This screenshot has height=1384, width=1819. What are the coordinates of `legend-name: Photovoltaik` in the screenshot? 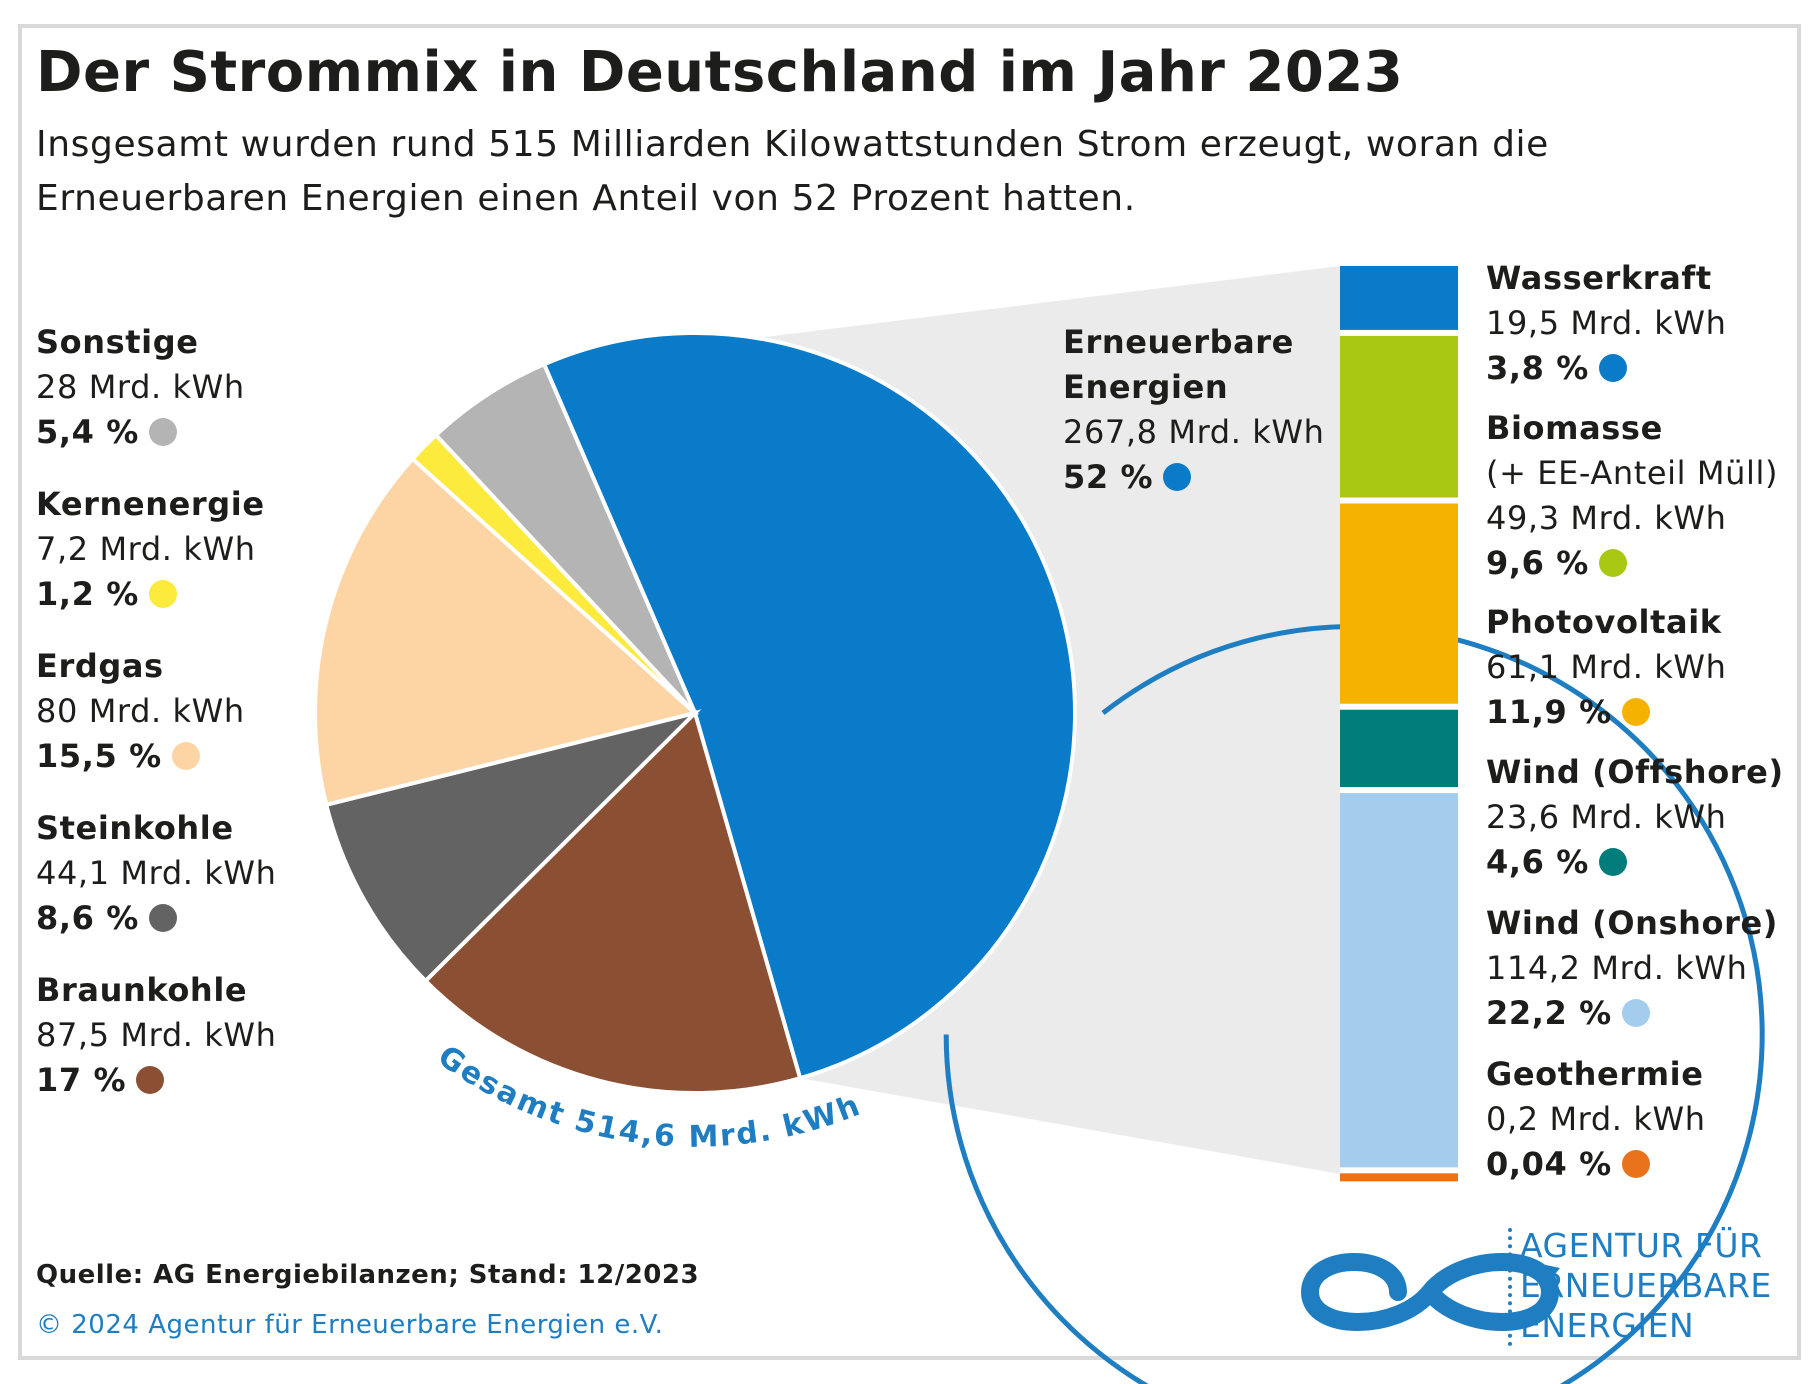 It's located at (1604, 622).